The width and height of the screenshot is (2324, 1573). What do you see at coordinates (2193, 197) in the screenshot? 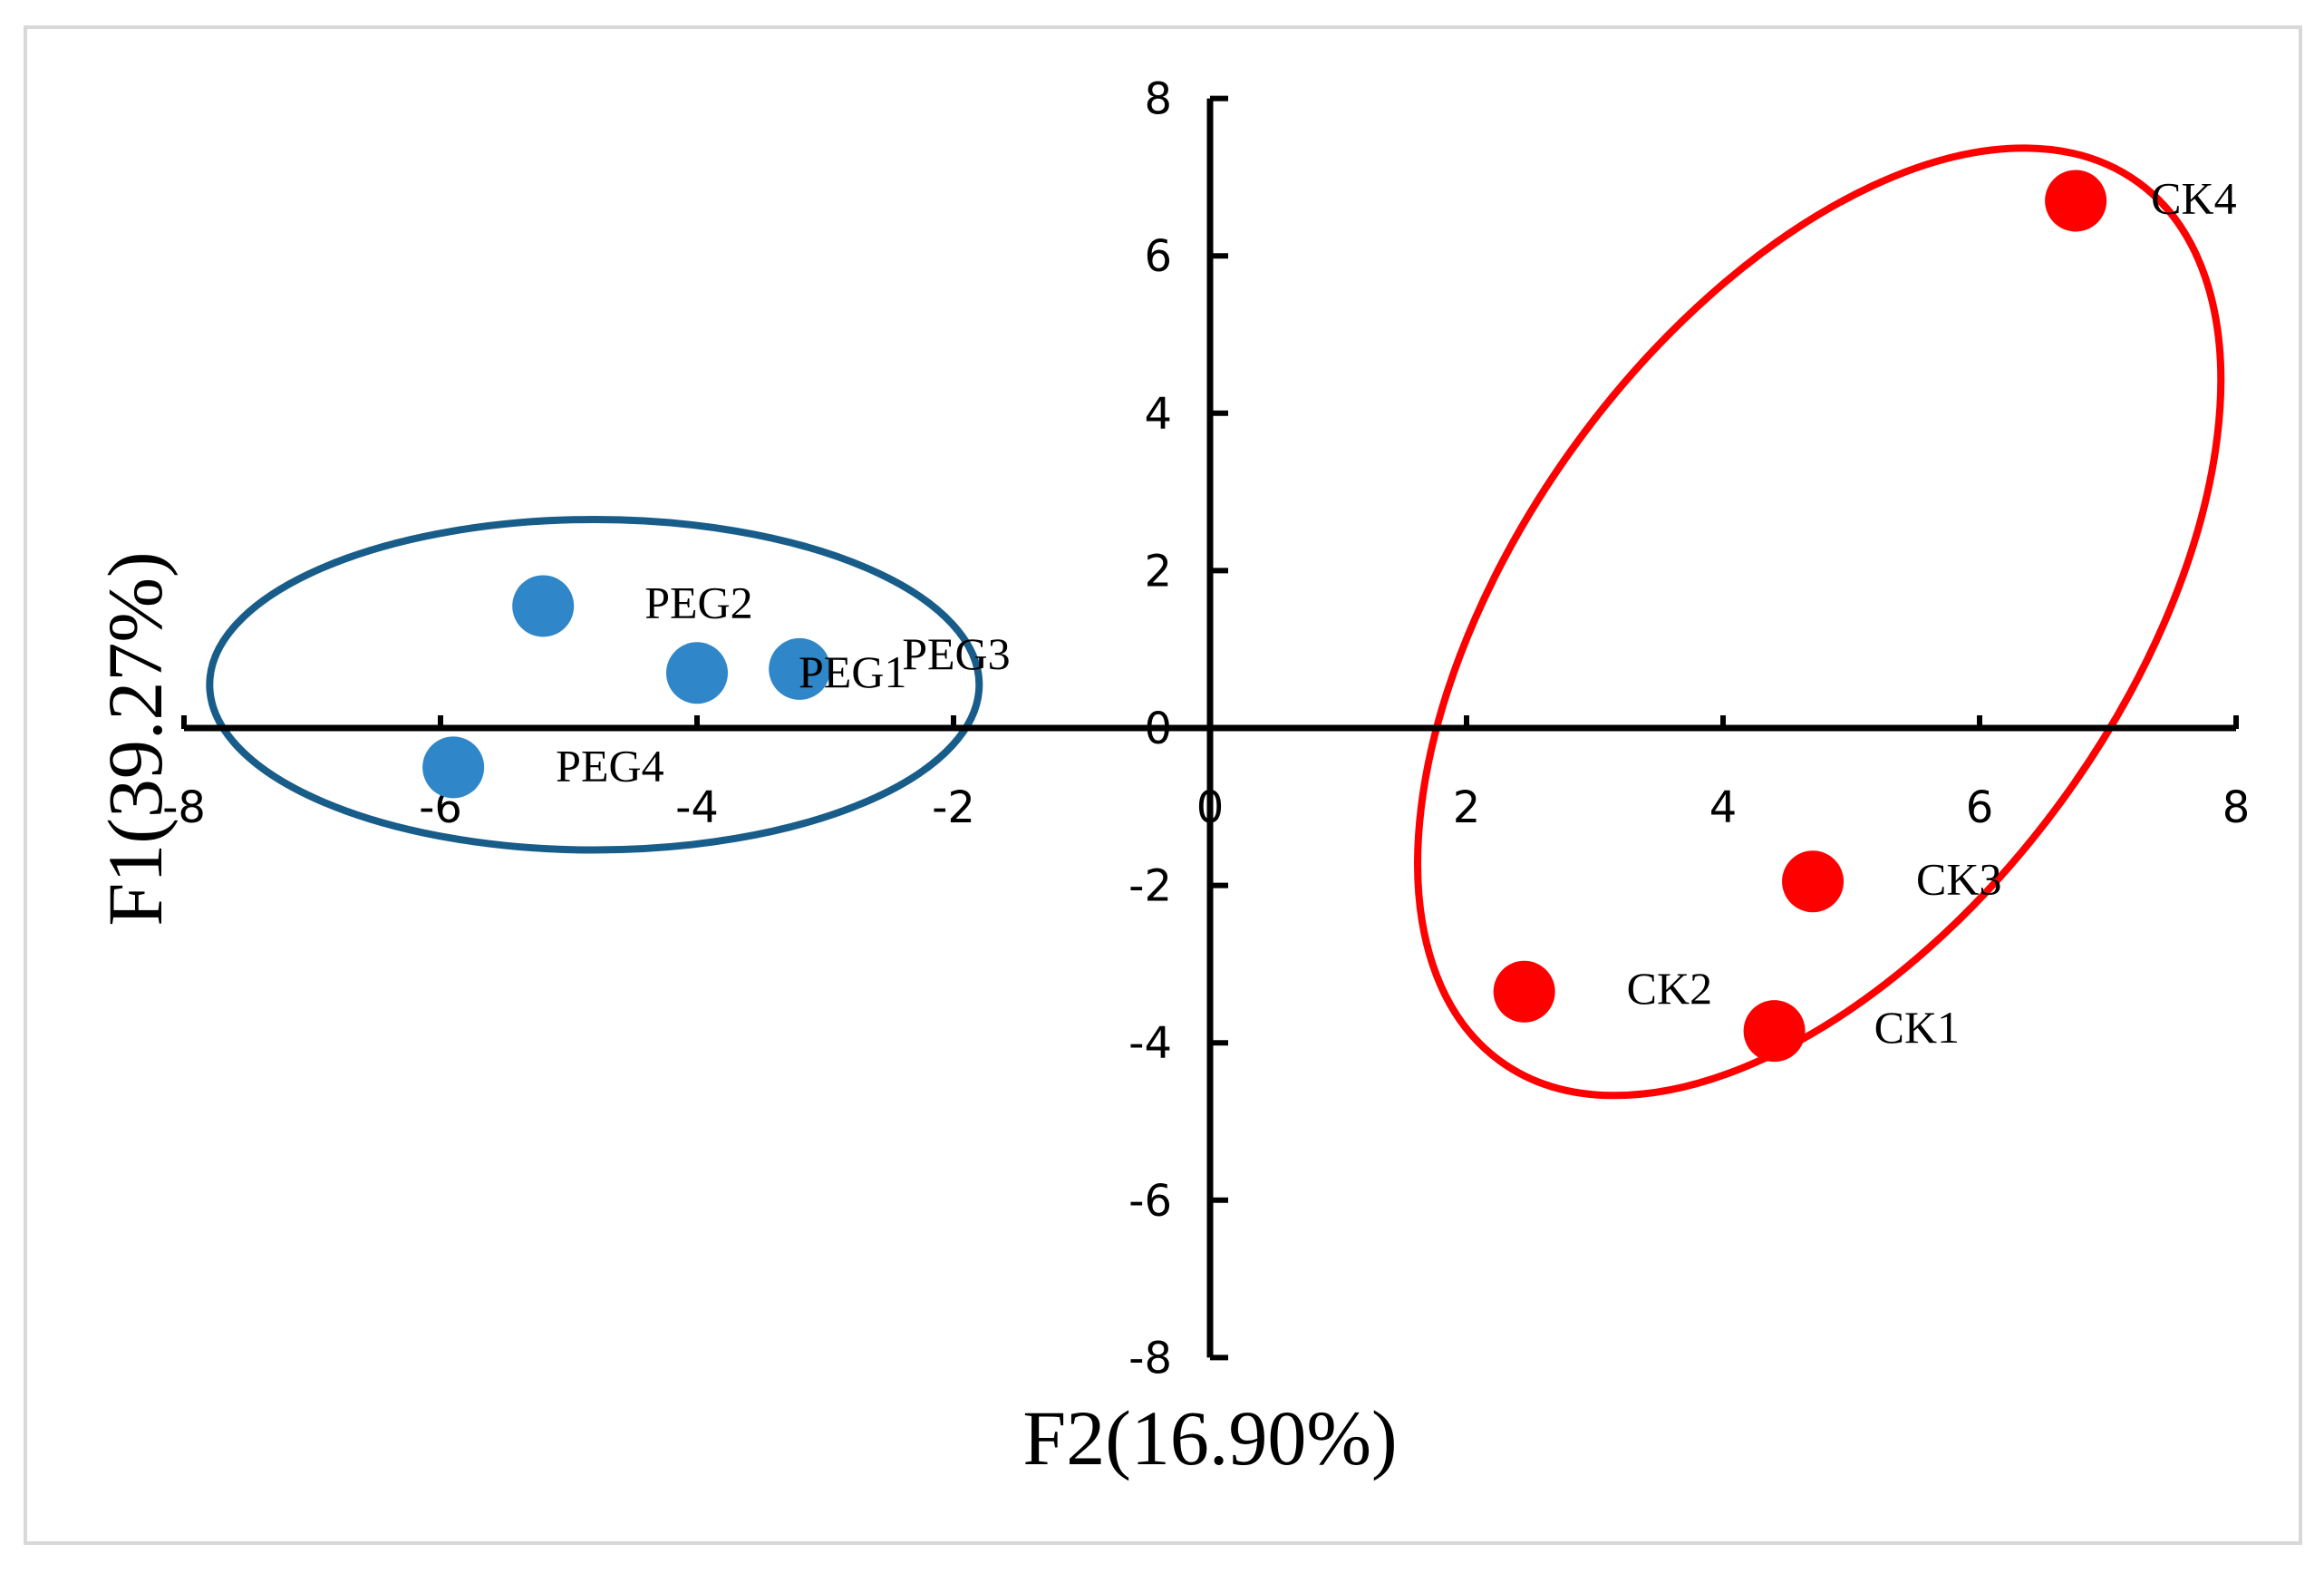
I see `point-label-ck4: CK4` at bounding box center [2193, 197].